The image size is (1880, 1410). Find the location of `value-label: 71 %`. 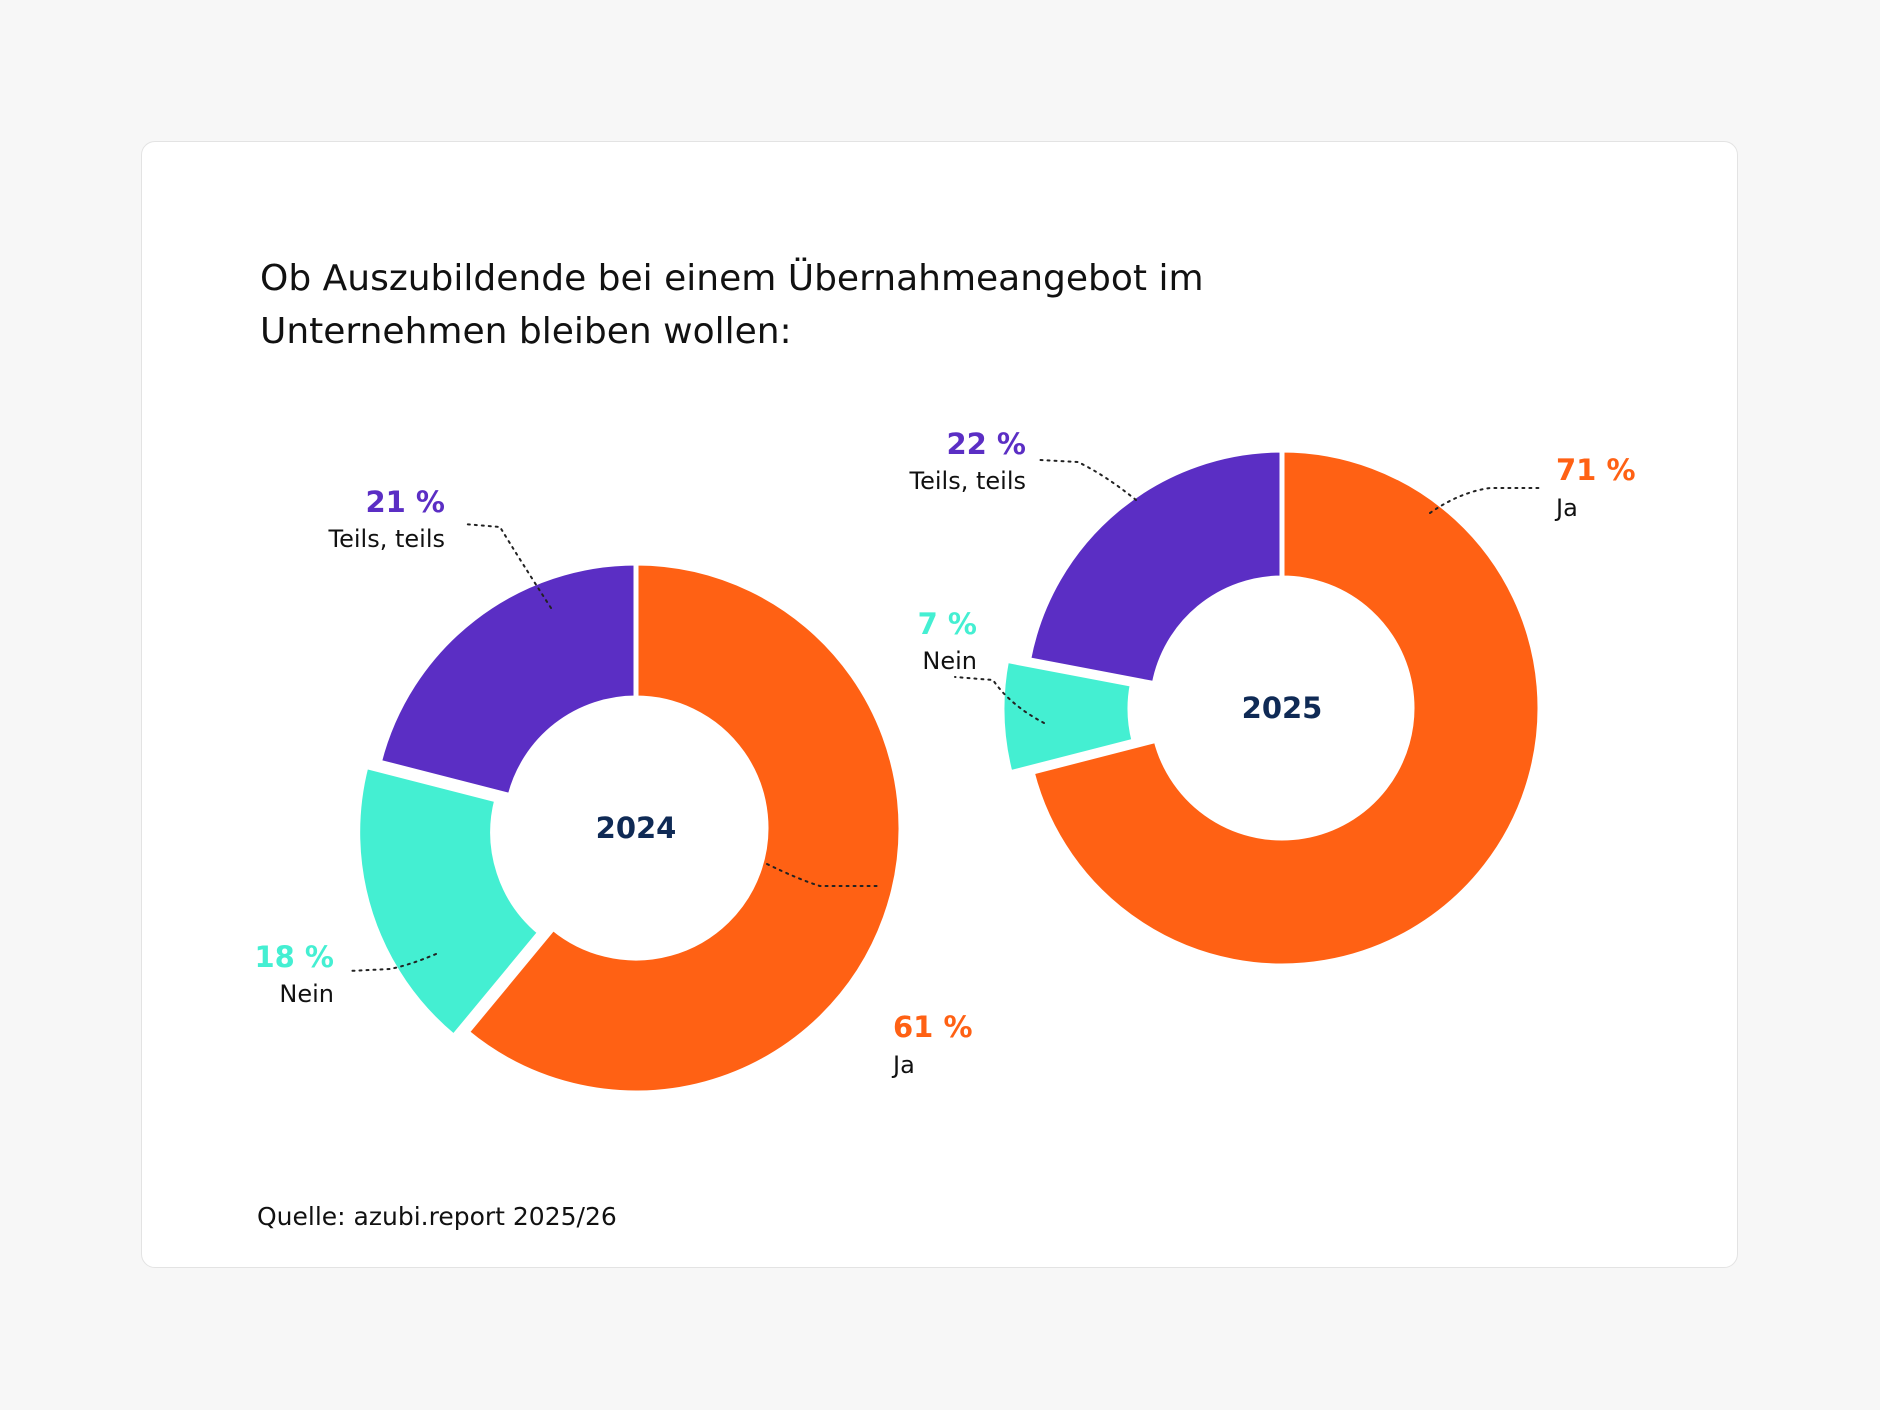

value-label: 71 % is located at coordinates (1596, 470).